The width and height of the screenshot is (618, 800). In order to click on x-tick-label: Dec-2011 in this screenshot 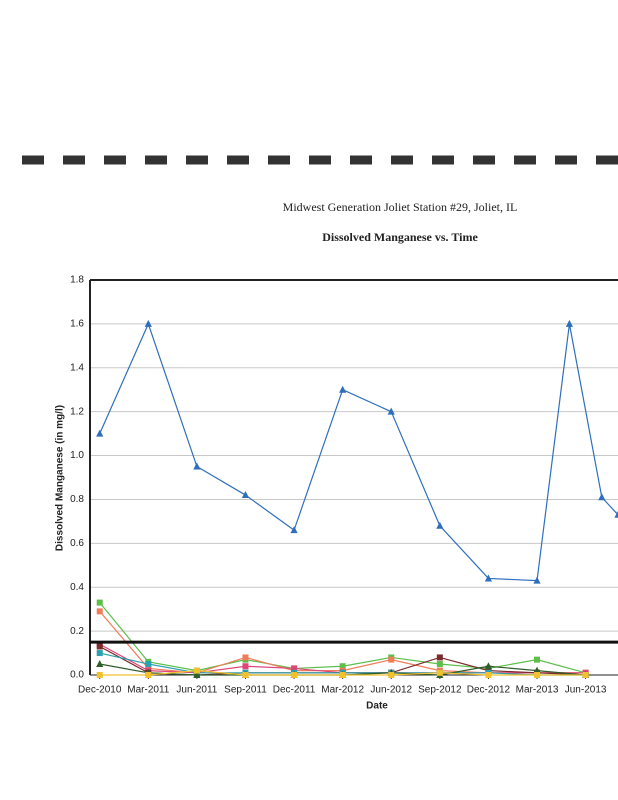, I will do `click(294, 690)`.